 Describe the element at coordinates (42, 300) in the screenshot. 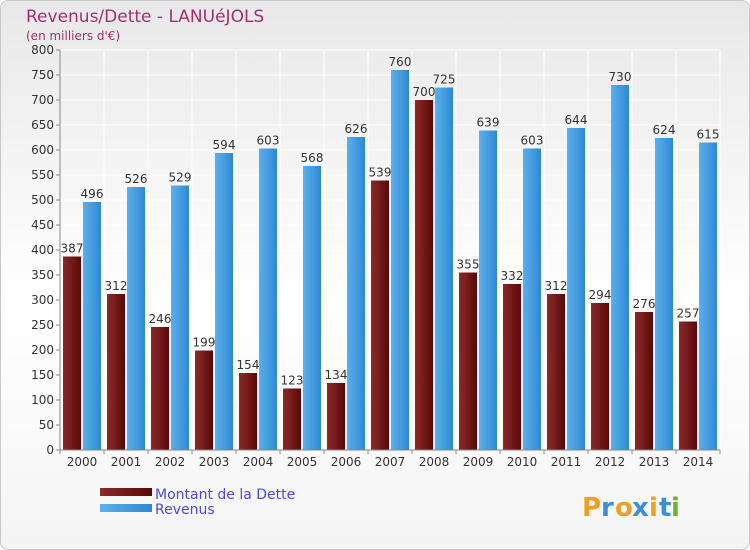

I see `y-tick-label: 300` at that location.